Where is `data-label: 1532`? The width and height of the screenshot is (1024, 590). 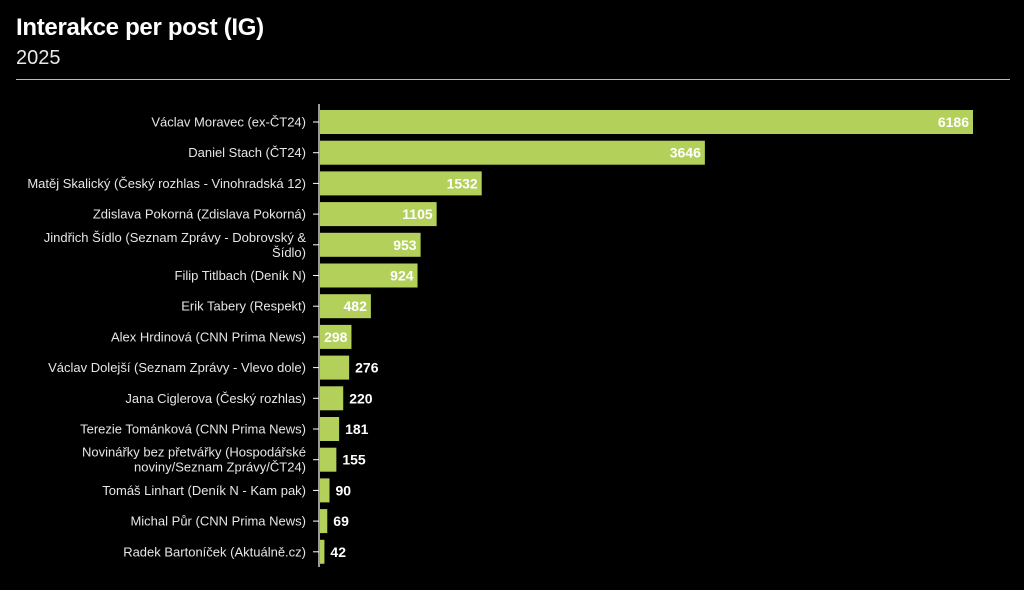 data-label: 1532 is located at coordinates (462, 183).